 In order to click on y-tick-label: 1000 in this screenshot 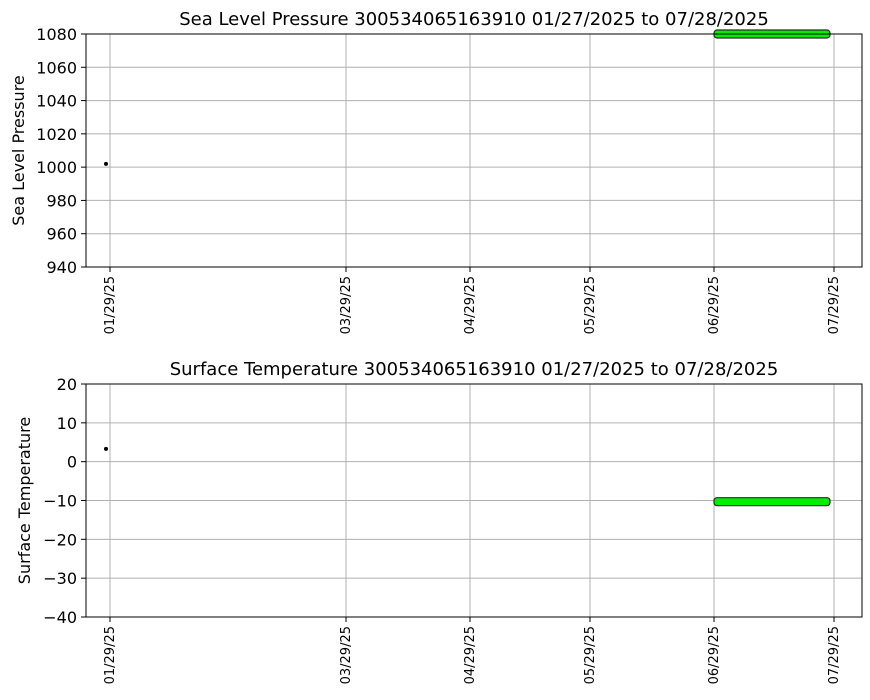, I will do `click(56, 167)`.